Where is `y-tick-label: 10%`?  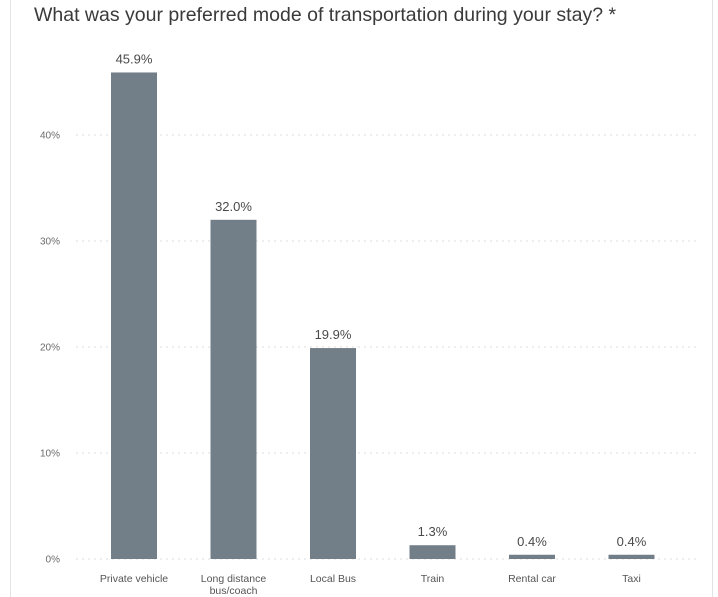 y-tick-label: 10% is located at coordinates (50, 454).